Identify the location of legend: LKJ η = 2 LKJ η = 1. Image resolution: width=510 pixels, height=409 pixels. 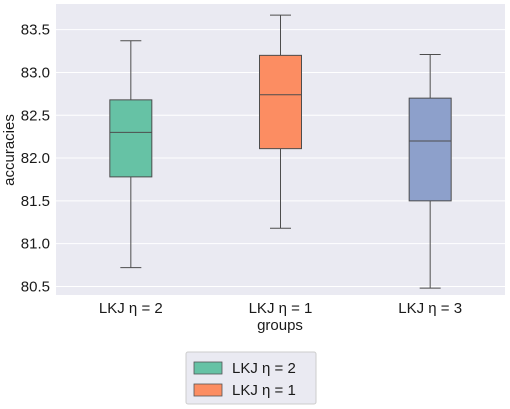
(251, 378).